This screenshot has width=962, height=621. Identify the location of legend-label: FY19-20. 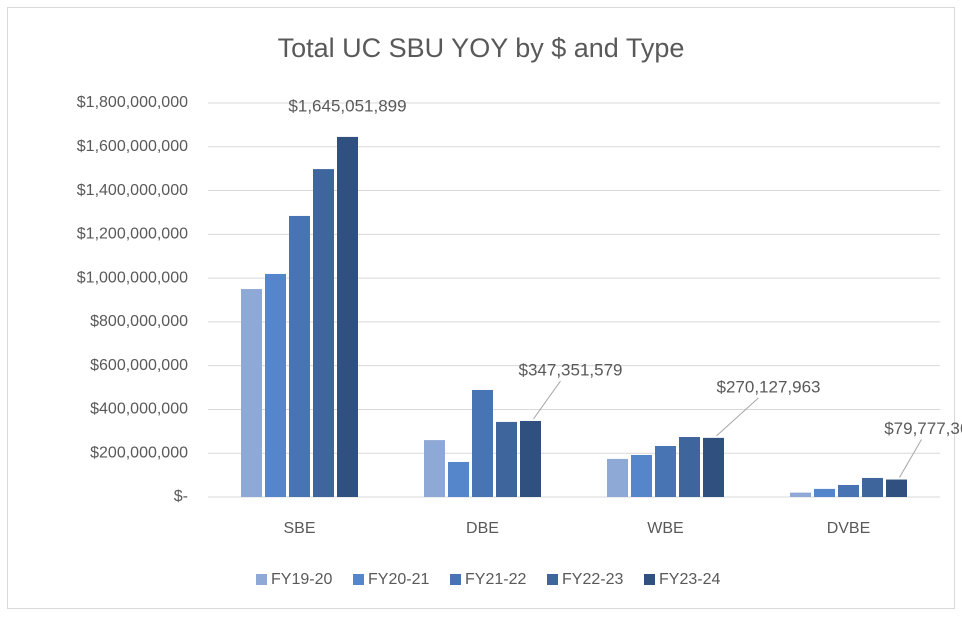
(301, 579).